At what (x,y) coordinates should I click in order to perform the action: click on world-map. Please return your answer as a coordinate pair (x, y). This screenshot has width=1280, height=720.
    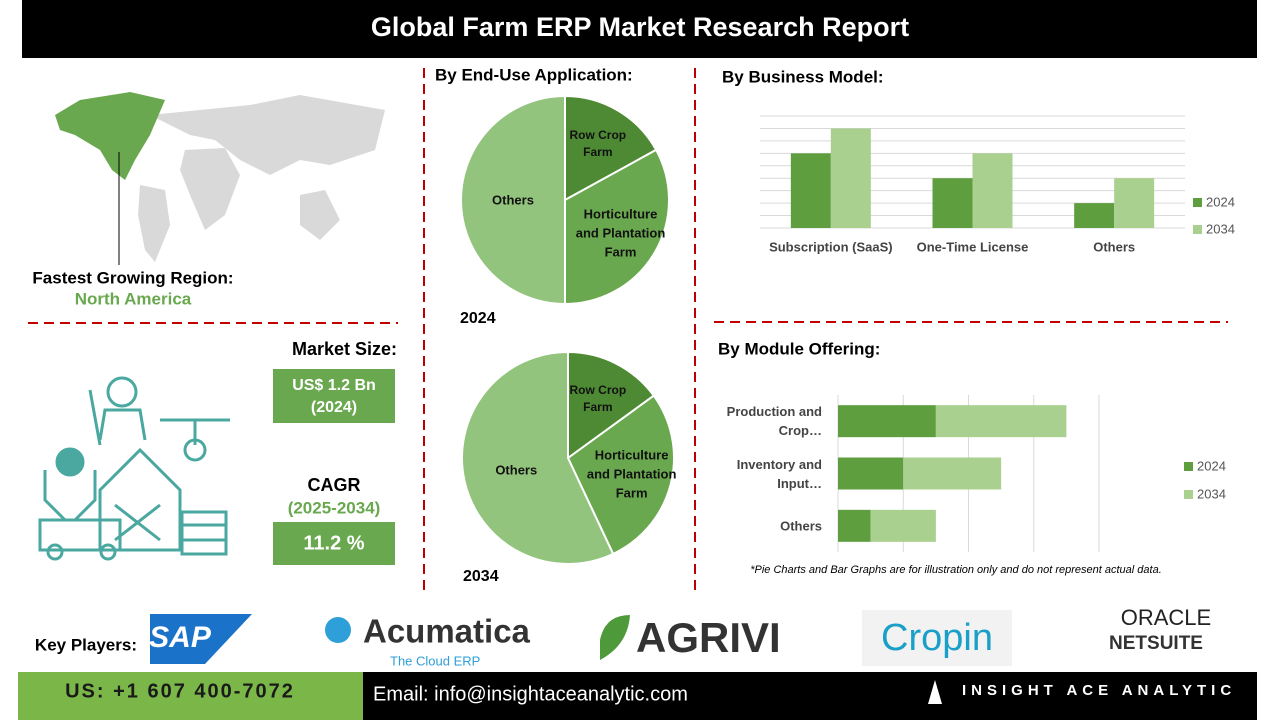
    Looking at the image, I should click on (261, 178).